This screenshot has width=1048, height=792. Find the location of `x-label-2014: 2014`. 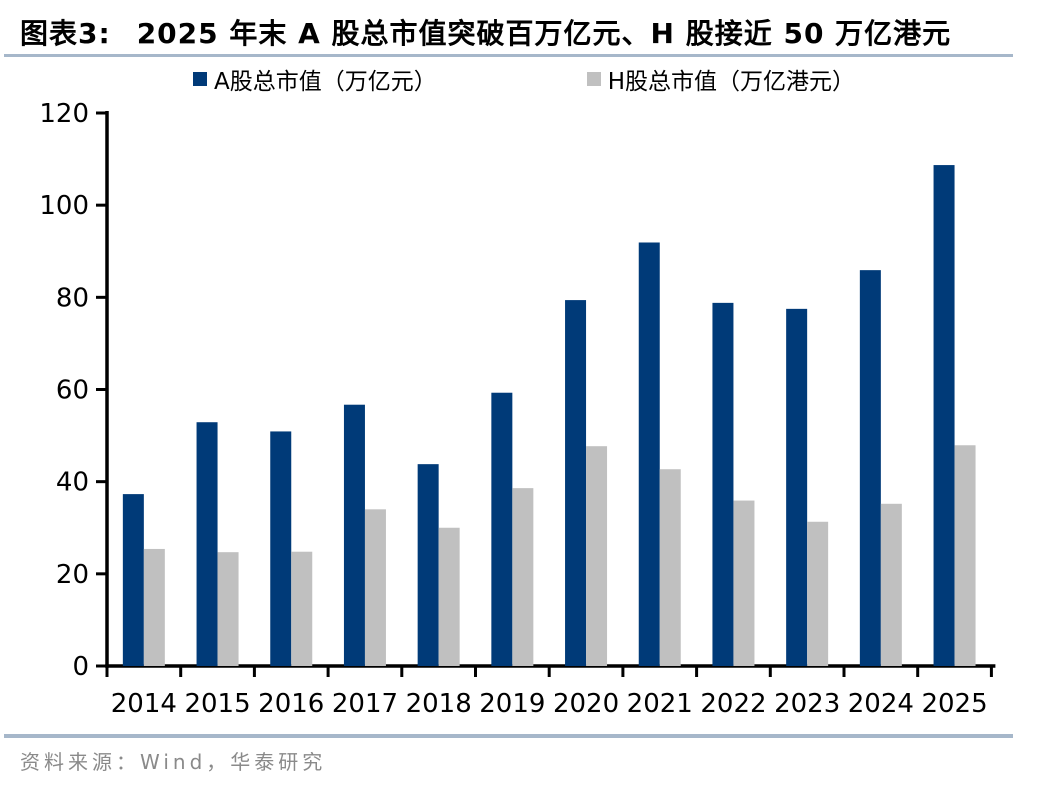

x-label-2014: 2014 is located at coordinates (144, 704).